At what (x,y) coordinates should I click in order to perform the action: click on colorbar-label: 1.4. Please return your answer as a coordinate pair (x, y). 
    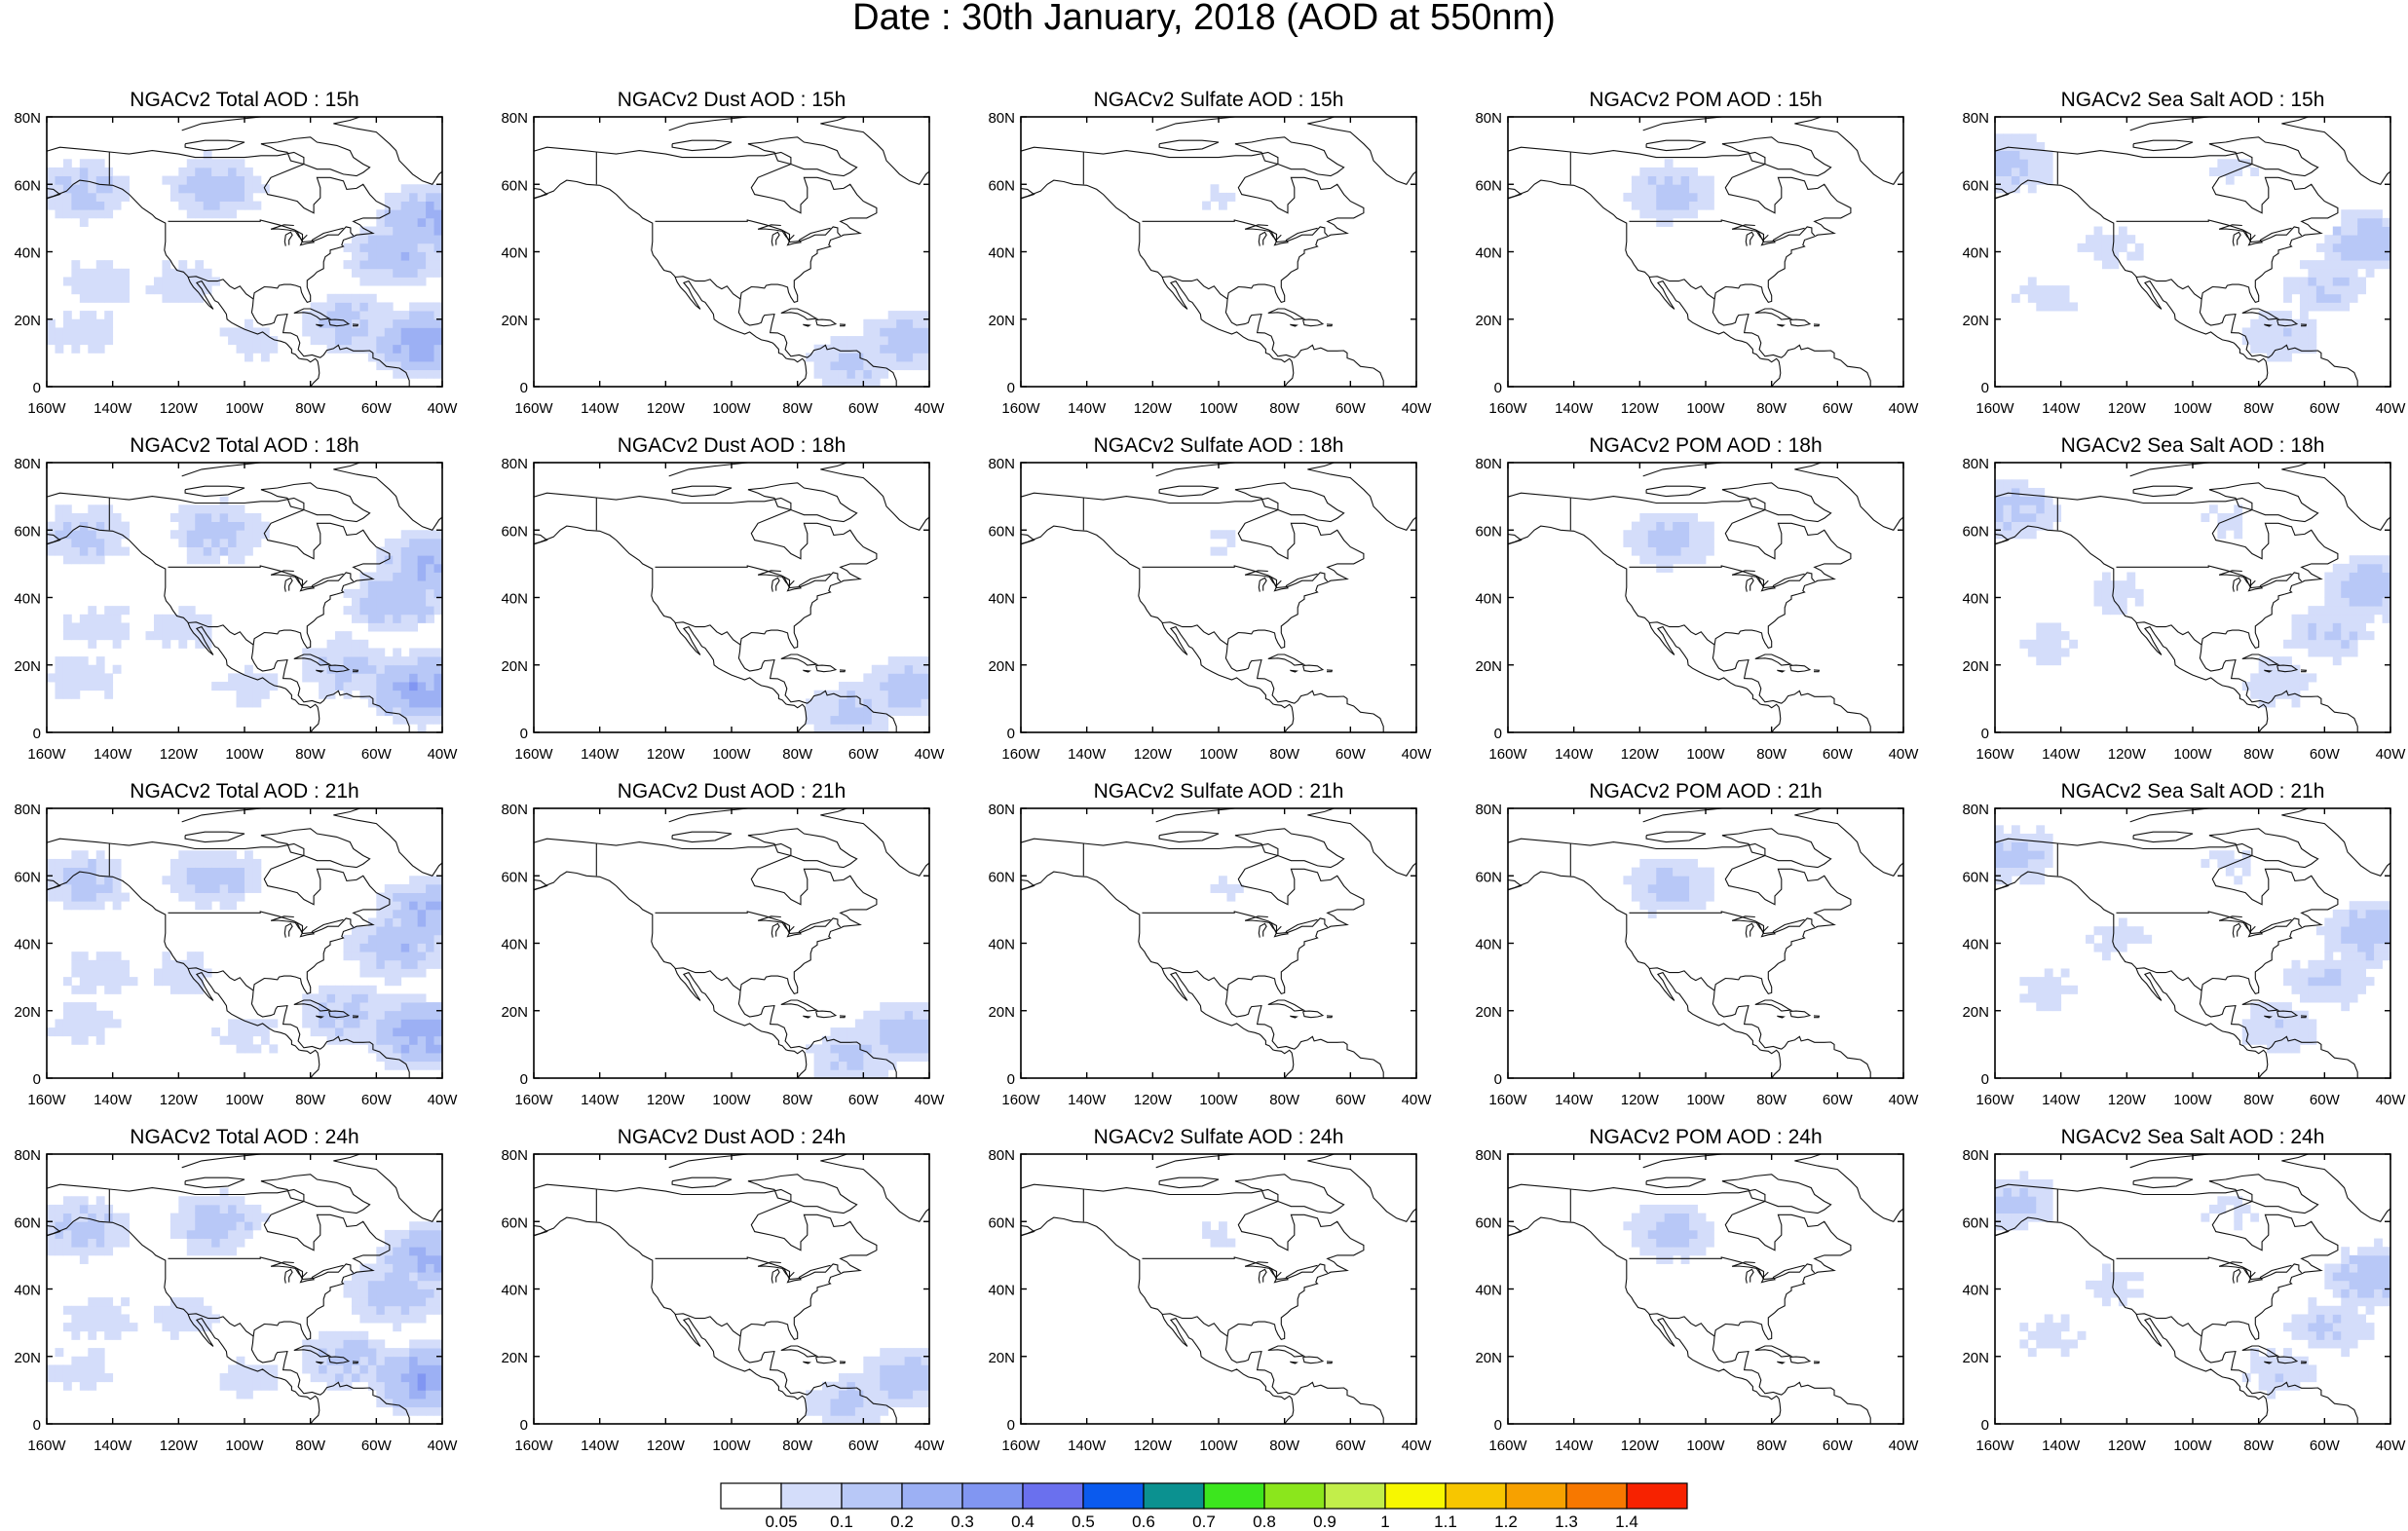
    Looking at the image, I should click on (1626, 1521).